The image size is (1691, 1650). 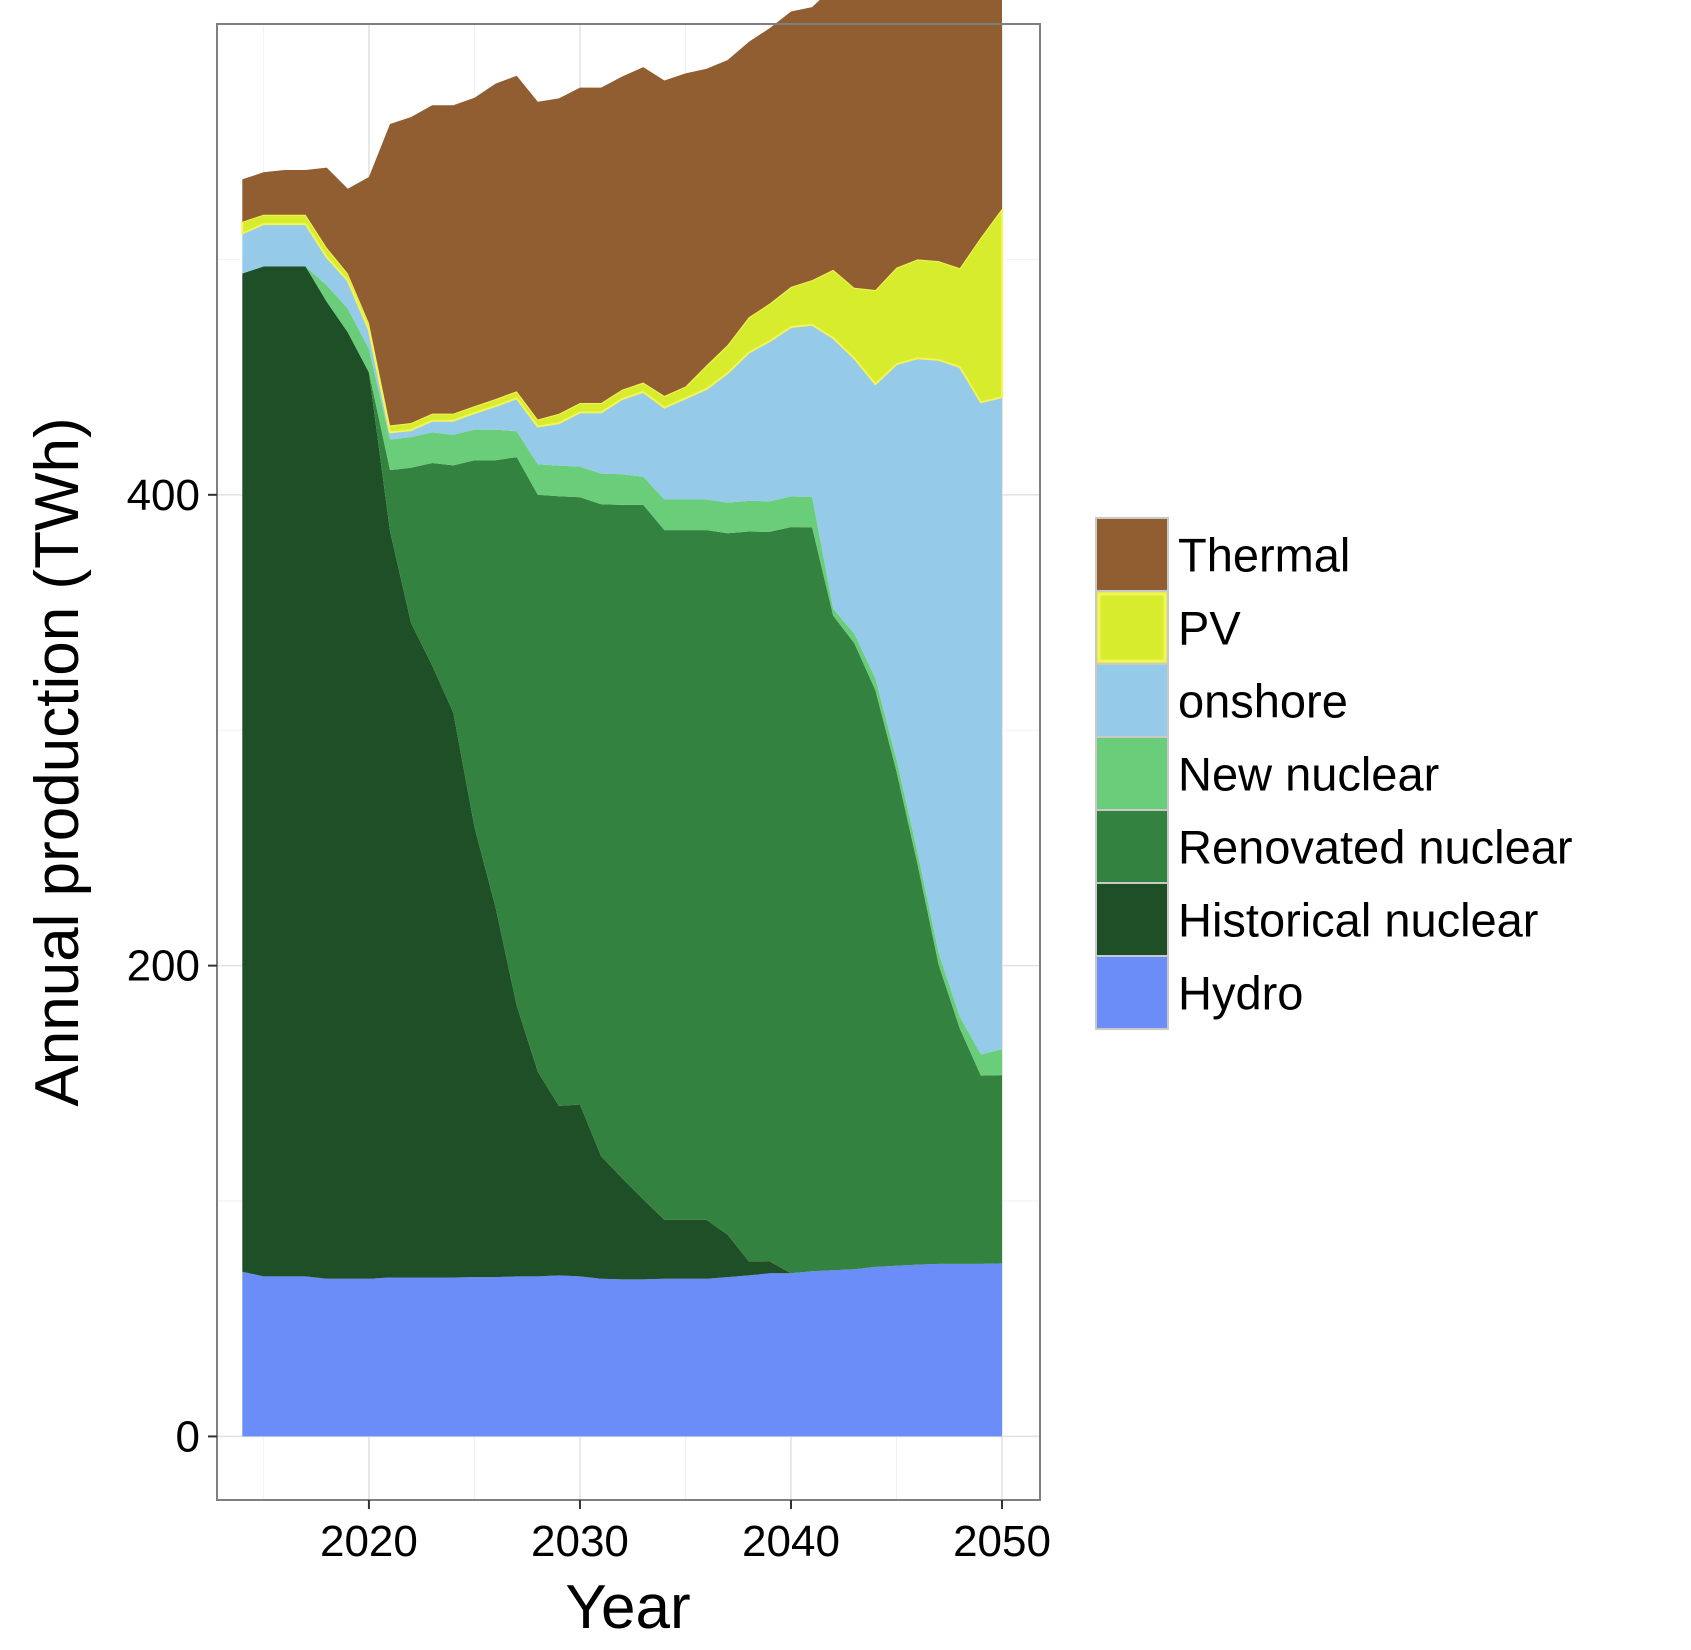 I want to click on legend-label: New nuclear, so click(x=1308, y=774).